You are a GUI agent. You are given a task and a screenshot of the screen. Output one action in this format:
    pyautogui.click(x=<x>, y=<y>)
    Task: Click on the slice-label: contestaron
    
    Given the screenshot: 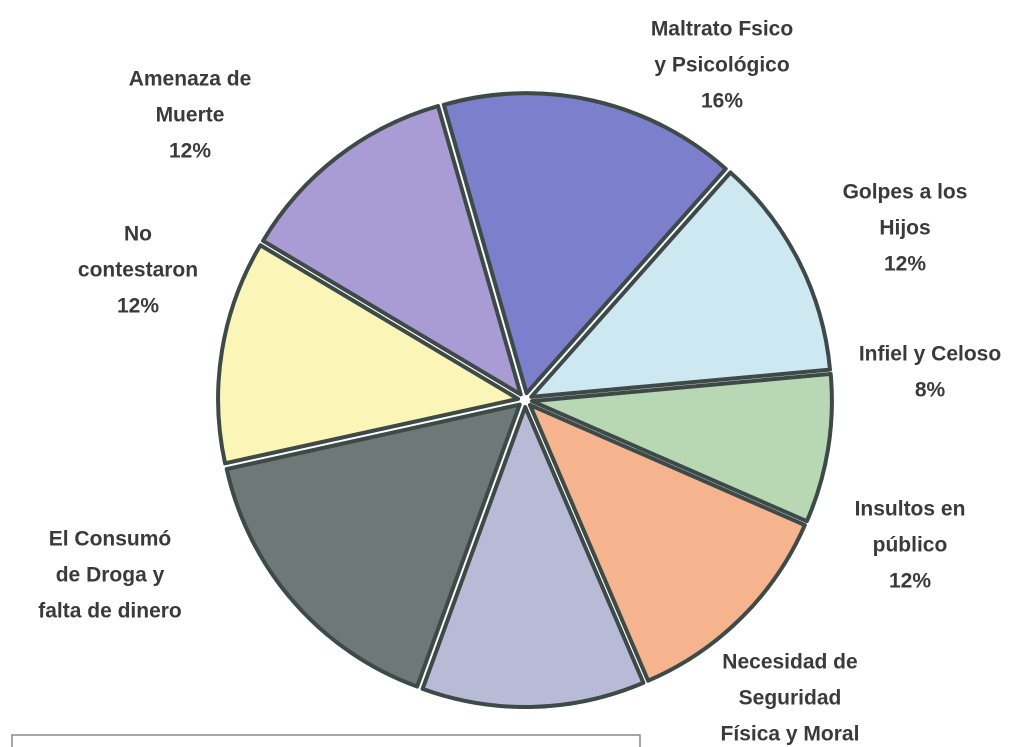 What is the action you would take?
    pyautogui.click(x=138, y=270)
    